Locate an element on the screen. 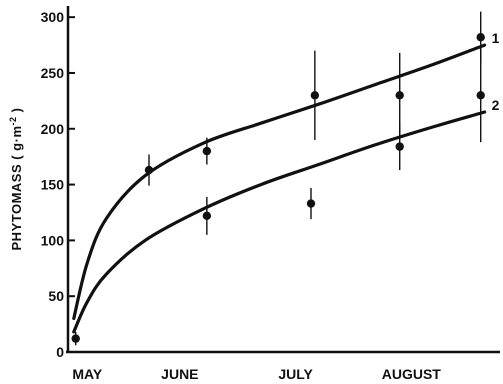 The width and height of the screenshot is (503, 384). y-tick-label: 0 is located at coordinates (60, 352).